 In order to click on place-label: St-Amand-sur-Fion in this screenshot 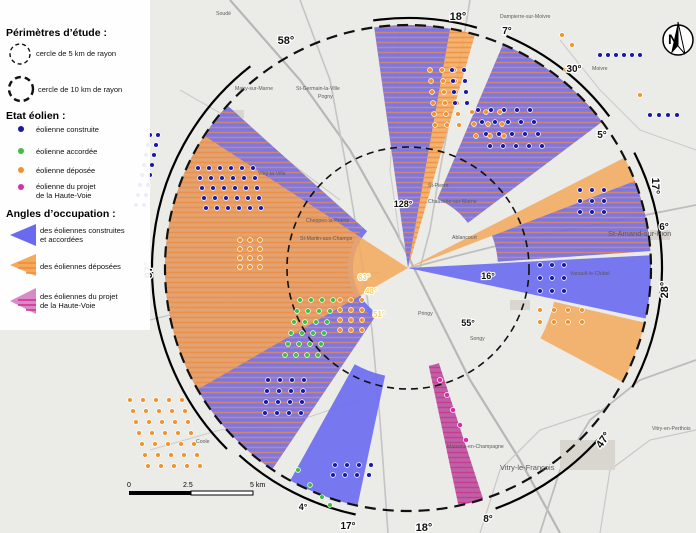, I will do `click(639, 233)`.